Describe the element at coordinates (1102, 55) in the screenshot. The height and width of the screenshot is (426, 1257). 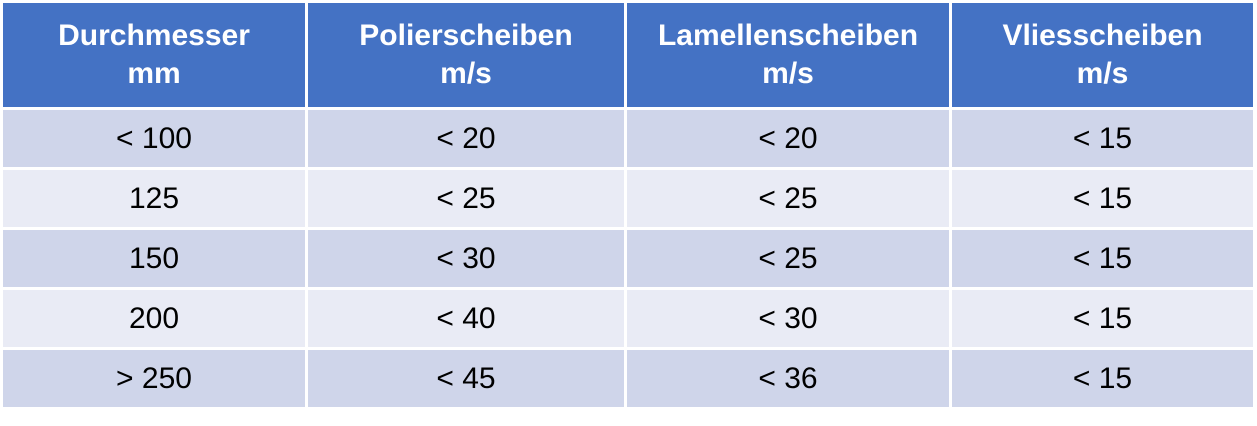
I see `header-cell: Vliesscheiben m/s` at that location.